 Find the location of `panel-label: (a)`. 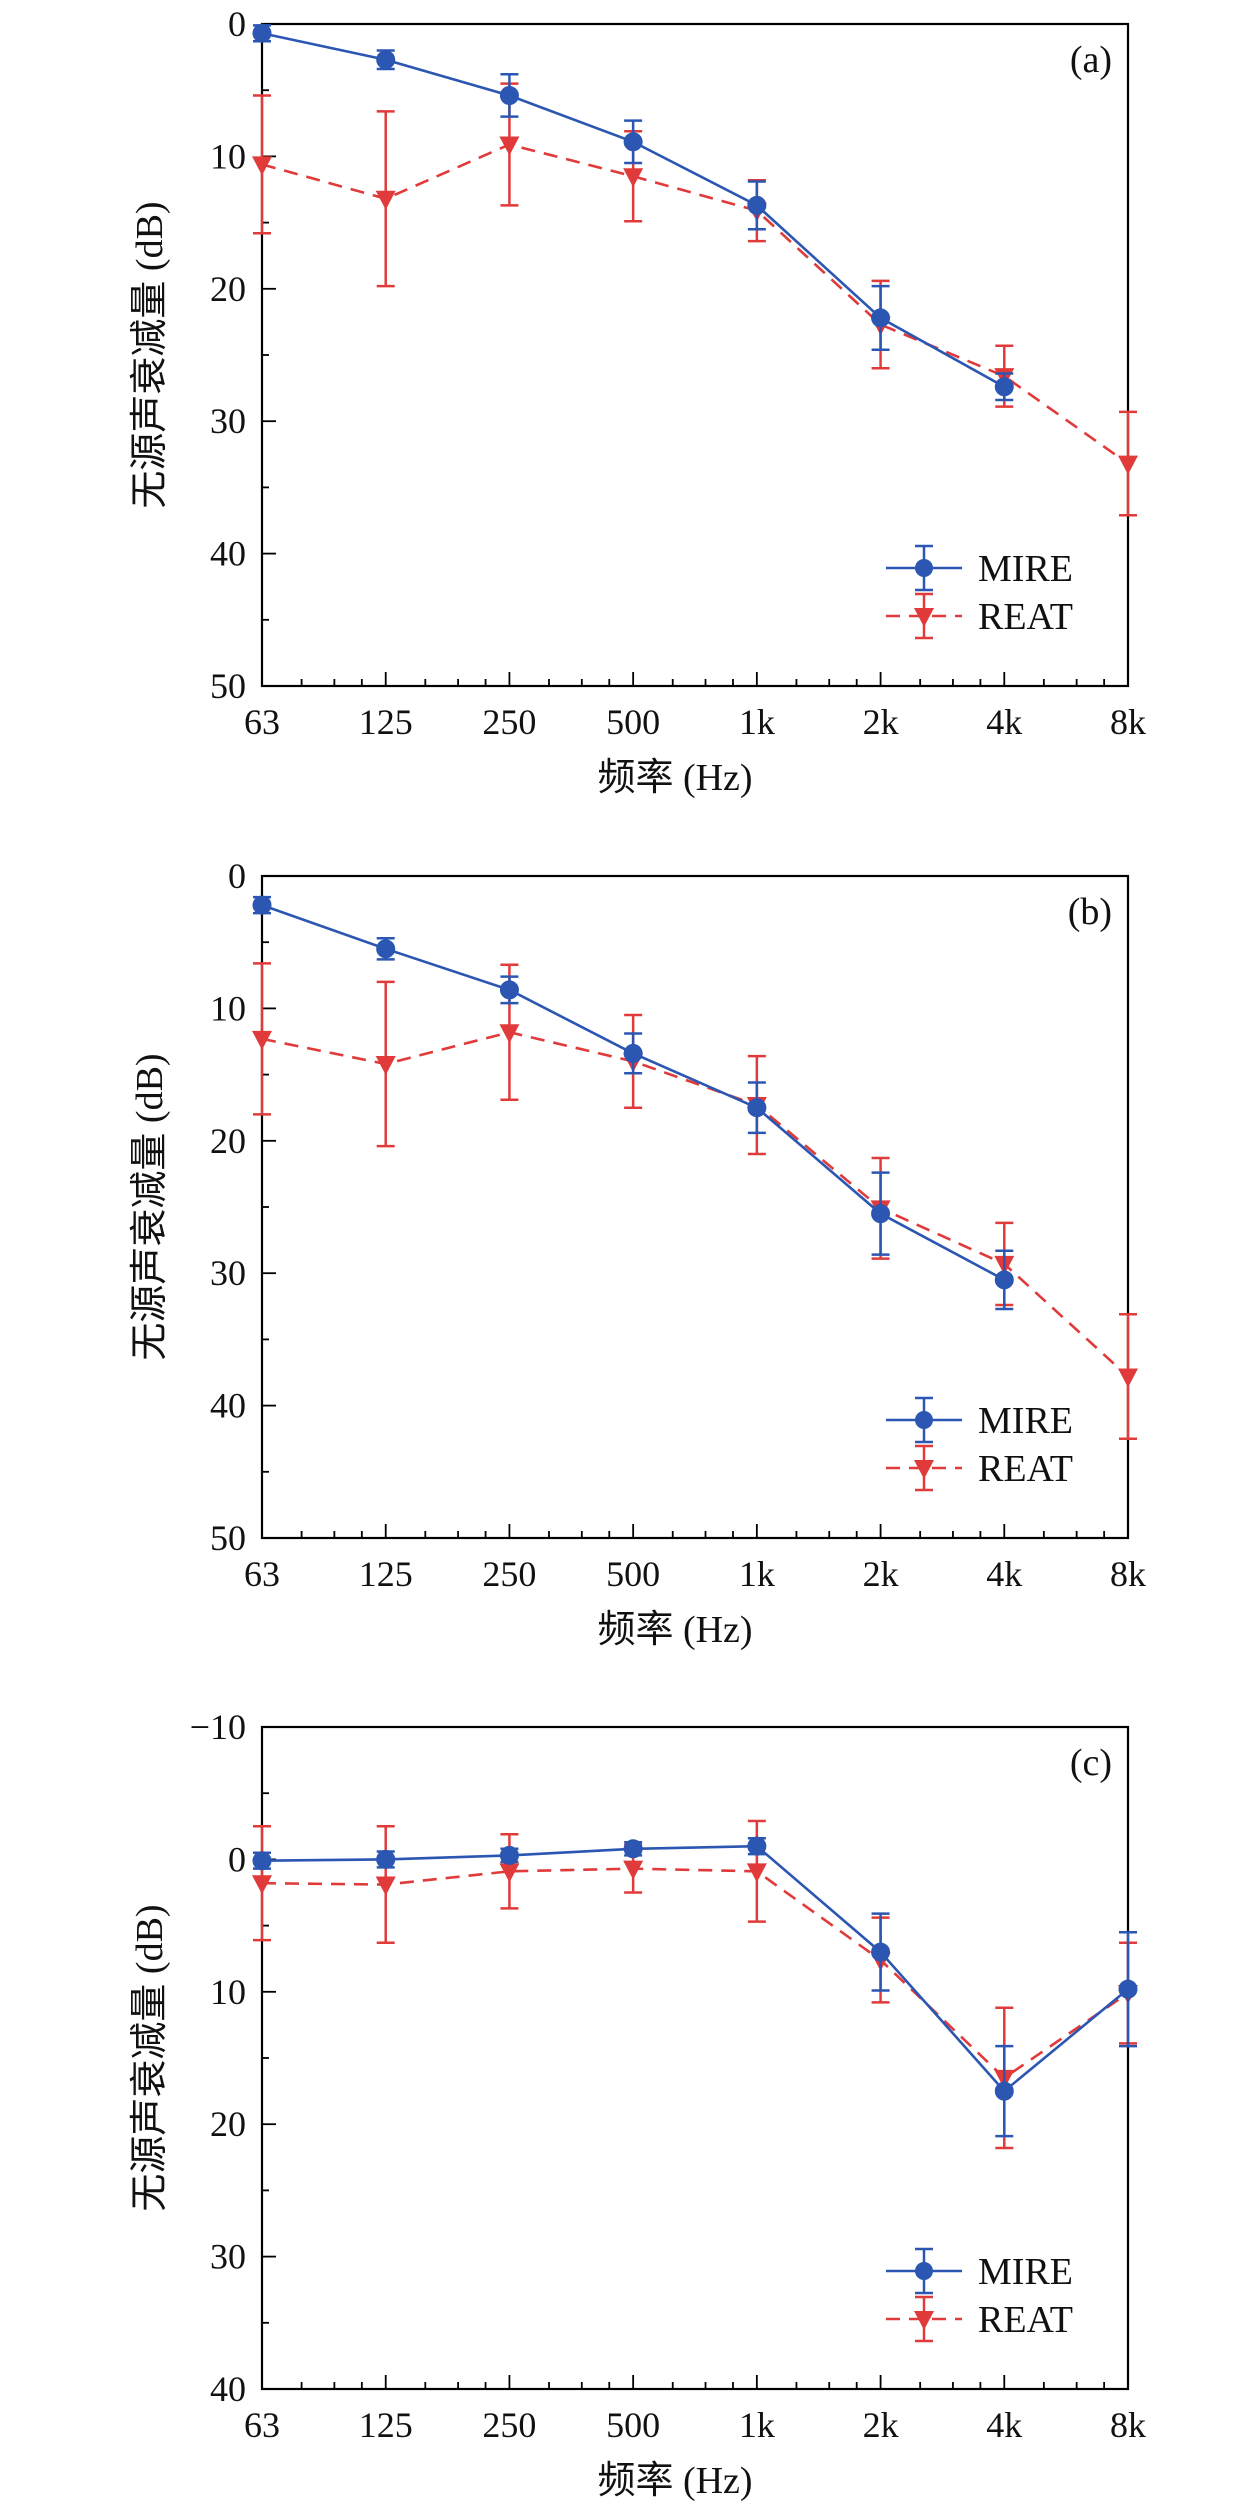

panel-label: (a) is located at coordinates (1091, 60).